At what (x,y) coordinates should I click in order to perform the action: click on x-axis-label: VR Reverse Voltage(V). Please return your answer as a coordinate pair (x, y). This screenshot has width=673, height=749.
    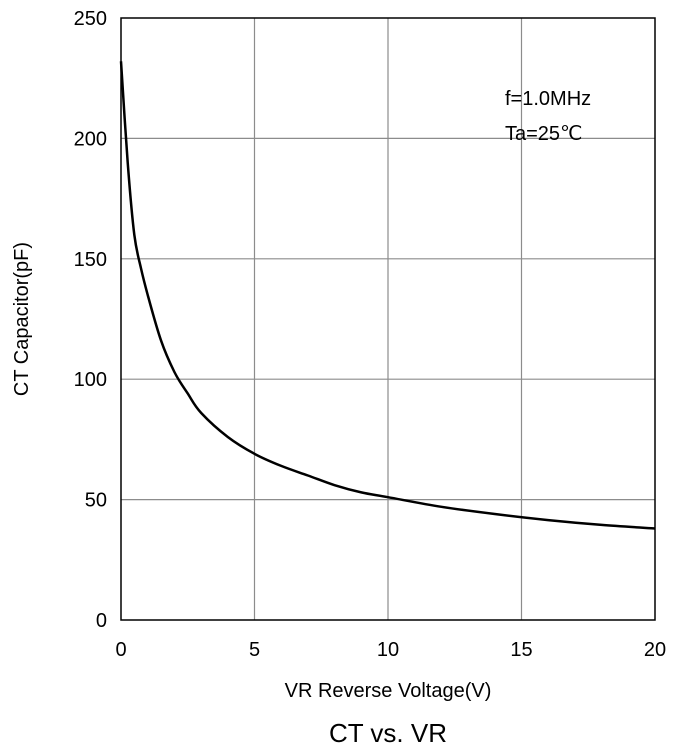
    Looking at the image, I should click on (388, 691).